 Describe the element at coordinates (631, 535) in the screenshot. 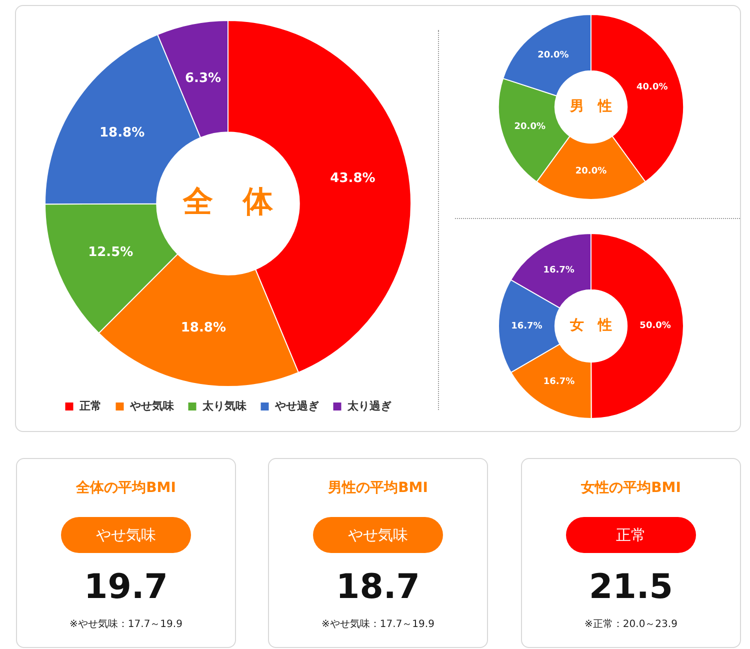

I see `text: 正常` at that location.